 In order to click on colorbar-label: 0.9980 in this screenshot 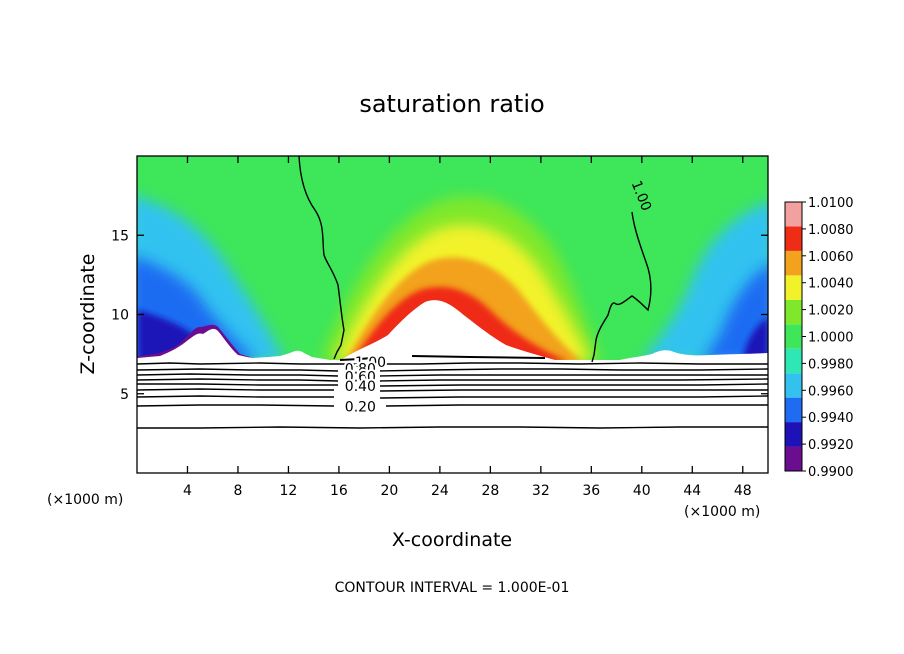, I will do `click(831, 364)`.